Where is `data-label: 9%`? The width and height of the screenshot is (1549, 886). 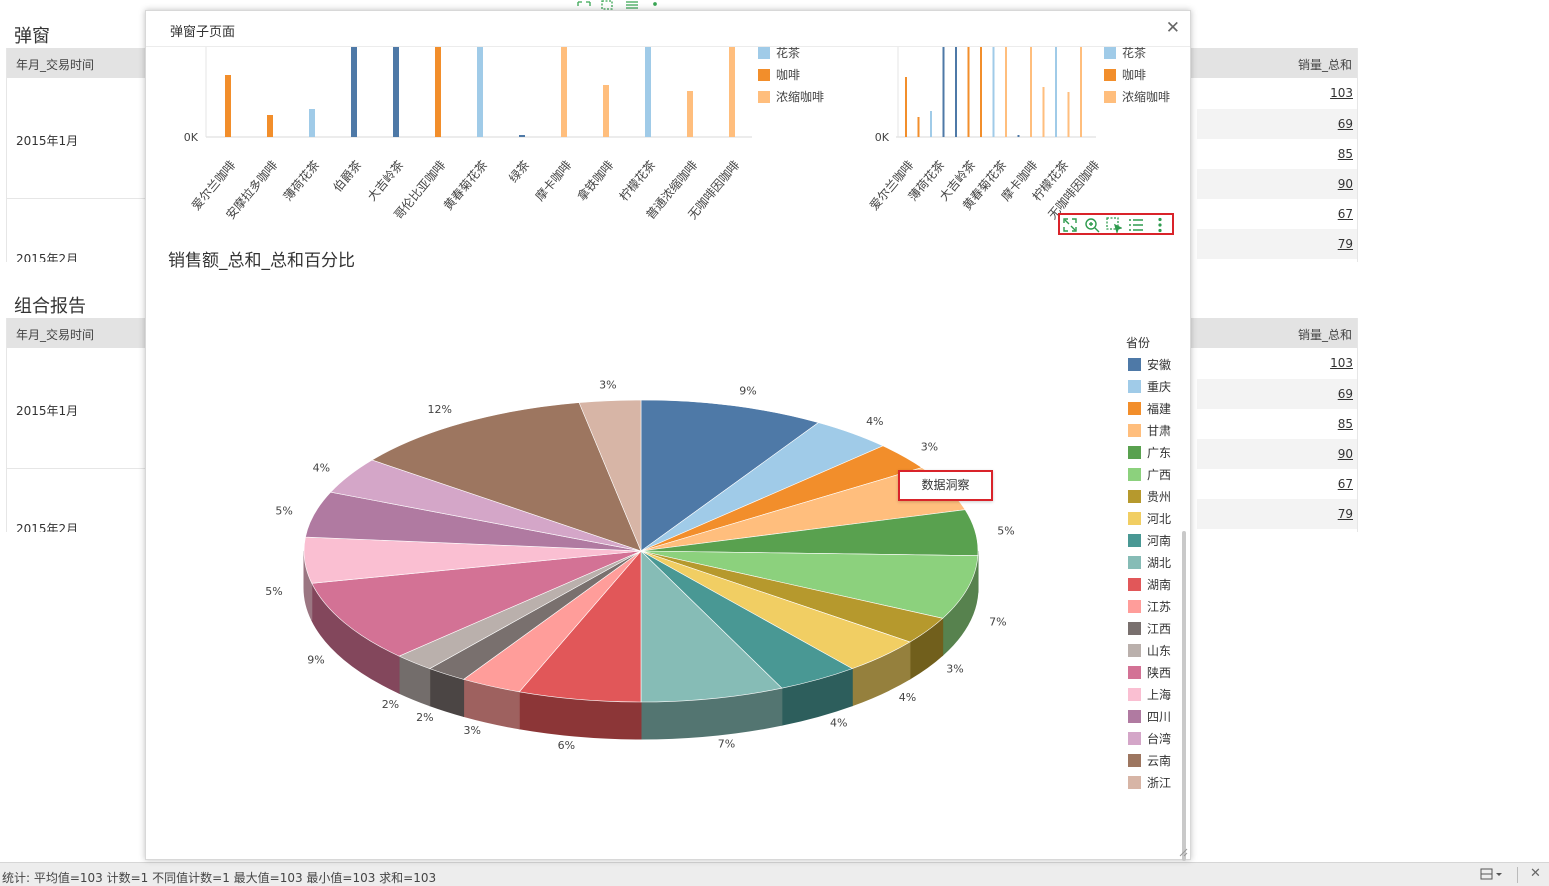
data-label: 9% is located at coordinates (315, 660).